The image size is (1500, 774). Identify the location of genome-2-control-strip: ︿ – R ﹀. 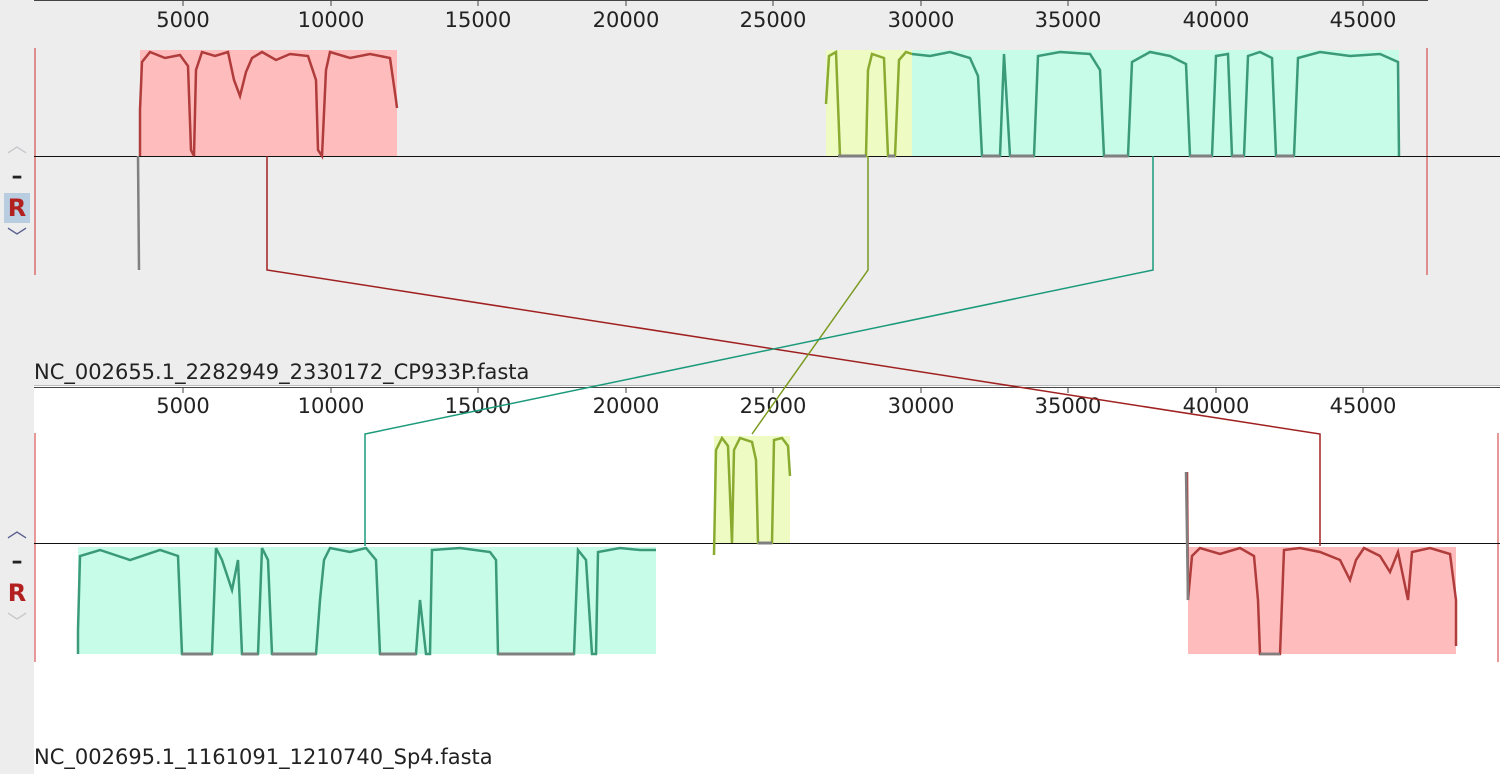
(17, 579).